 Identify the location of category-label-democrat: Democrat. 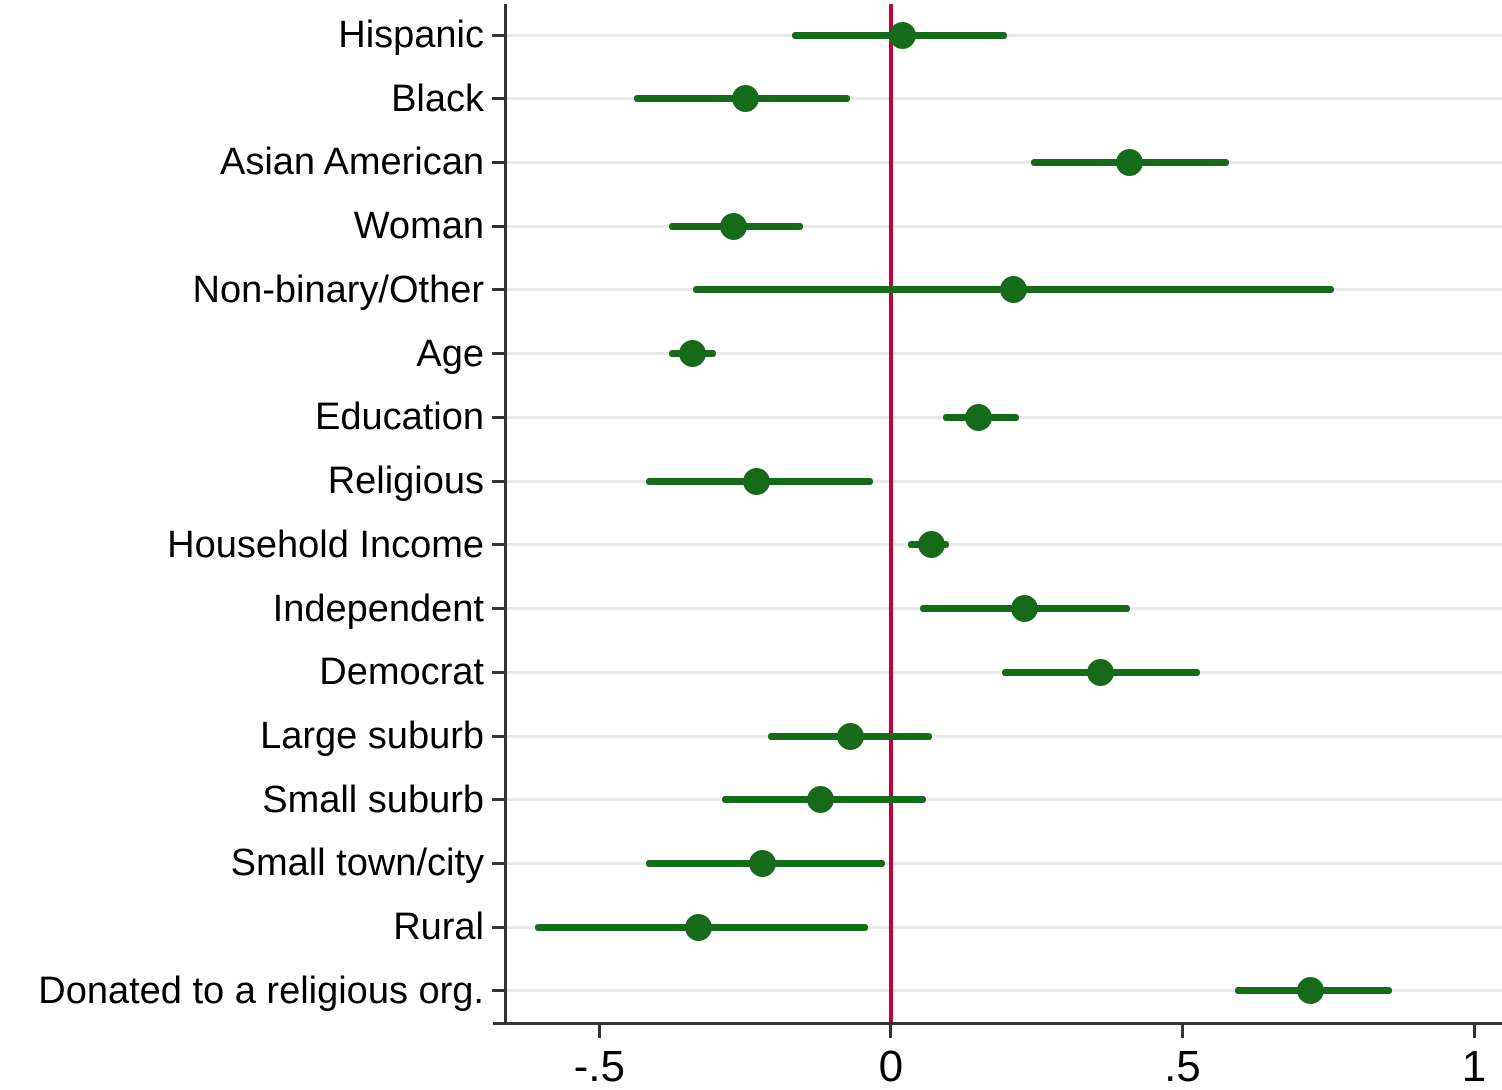
(401, 672).